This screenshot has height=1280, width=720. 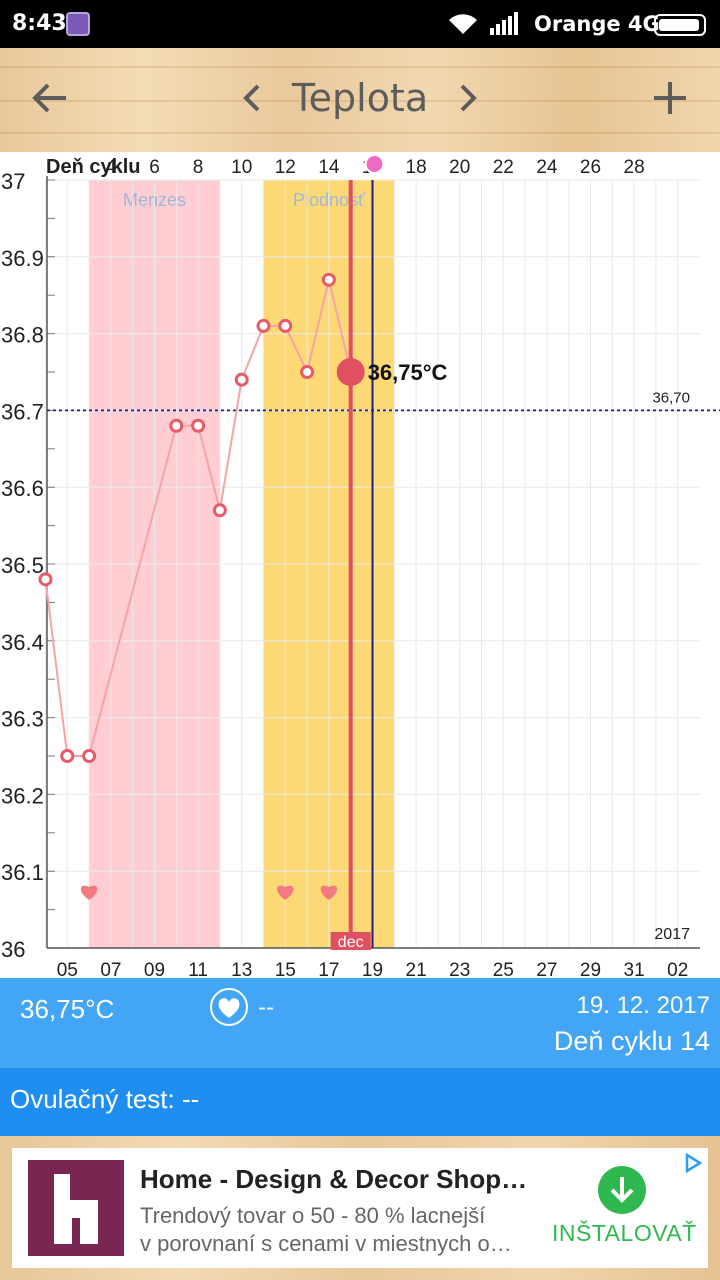 I want to click on date-tick-label: 21, so click(x=416, y=969).